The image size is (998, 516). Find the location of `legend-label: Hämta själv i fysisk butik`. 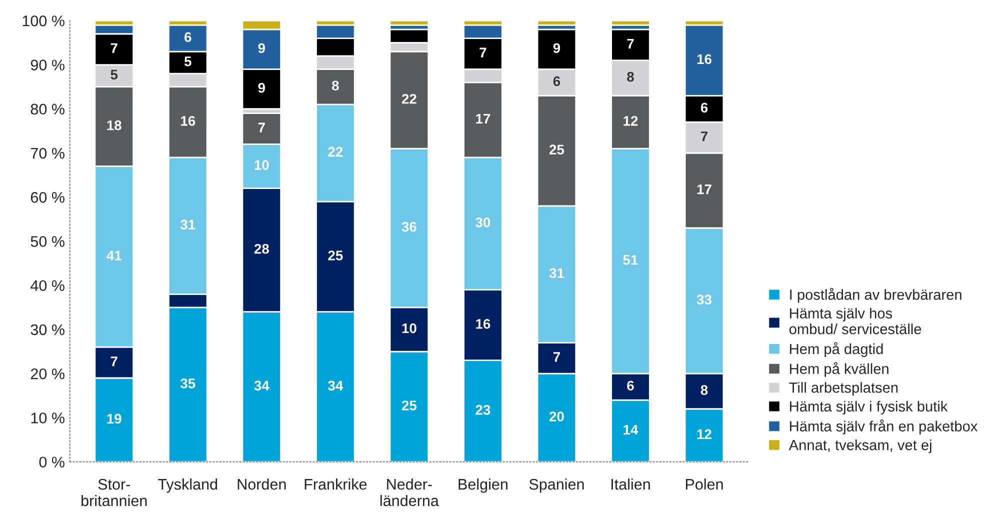

legend-label: Hämta själv i fysisk butik is located at coordinates (869, 407).